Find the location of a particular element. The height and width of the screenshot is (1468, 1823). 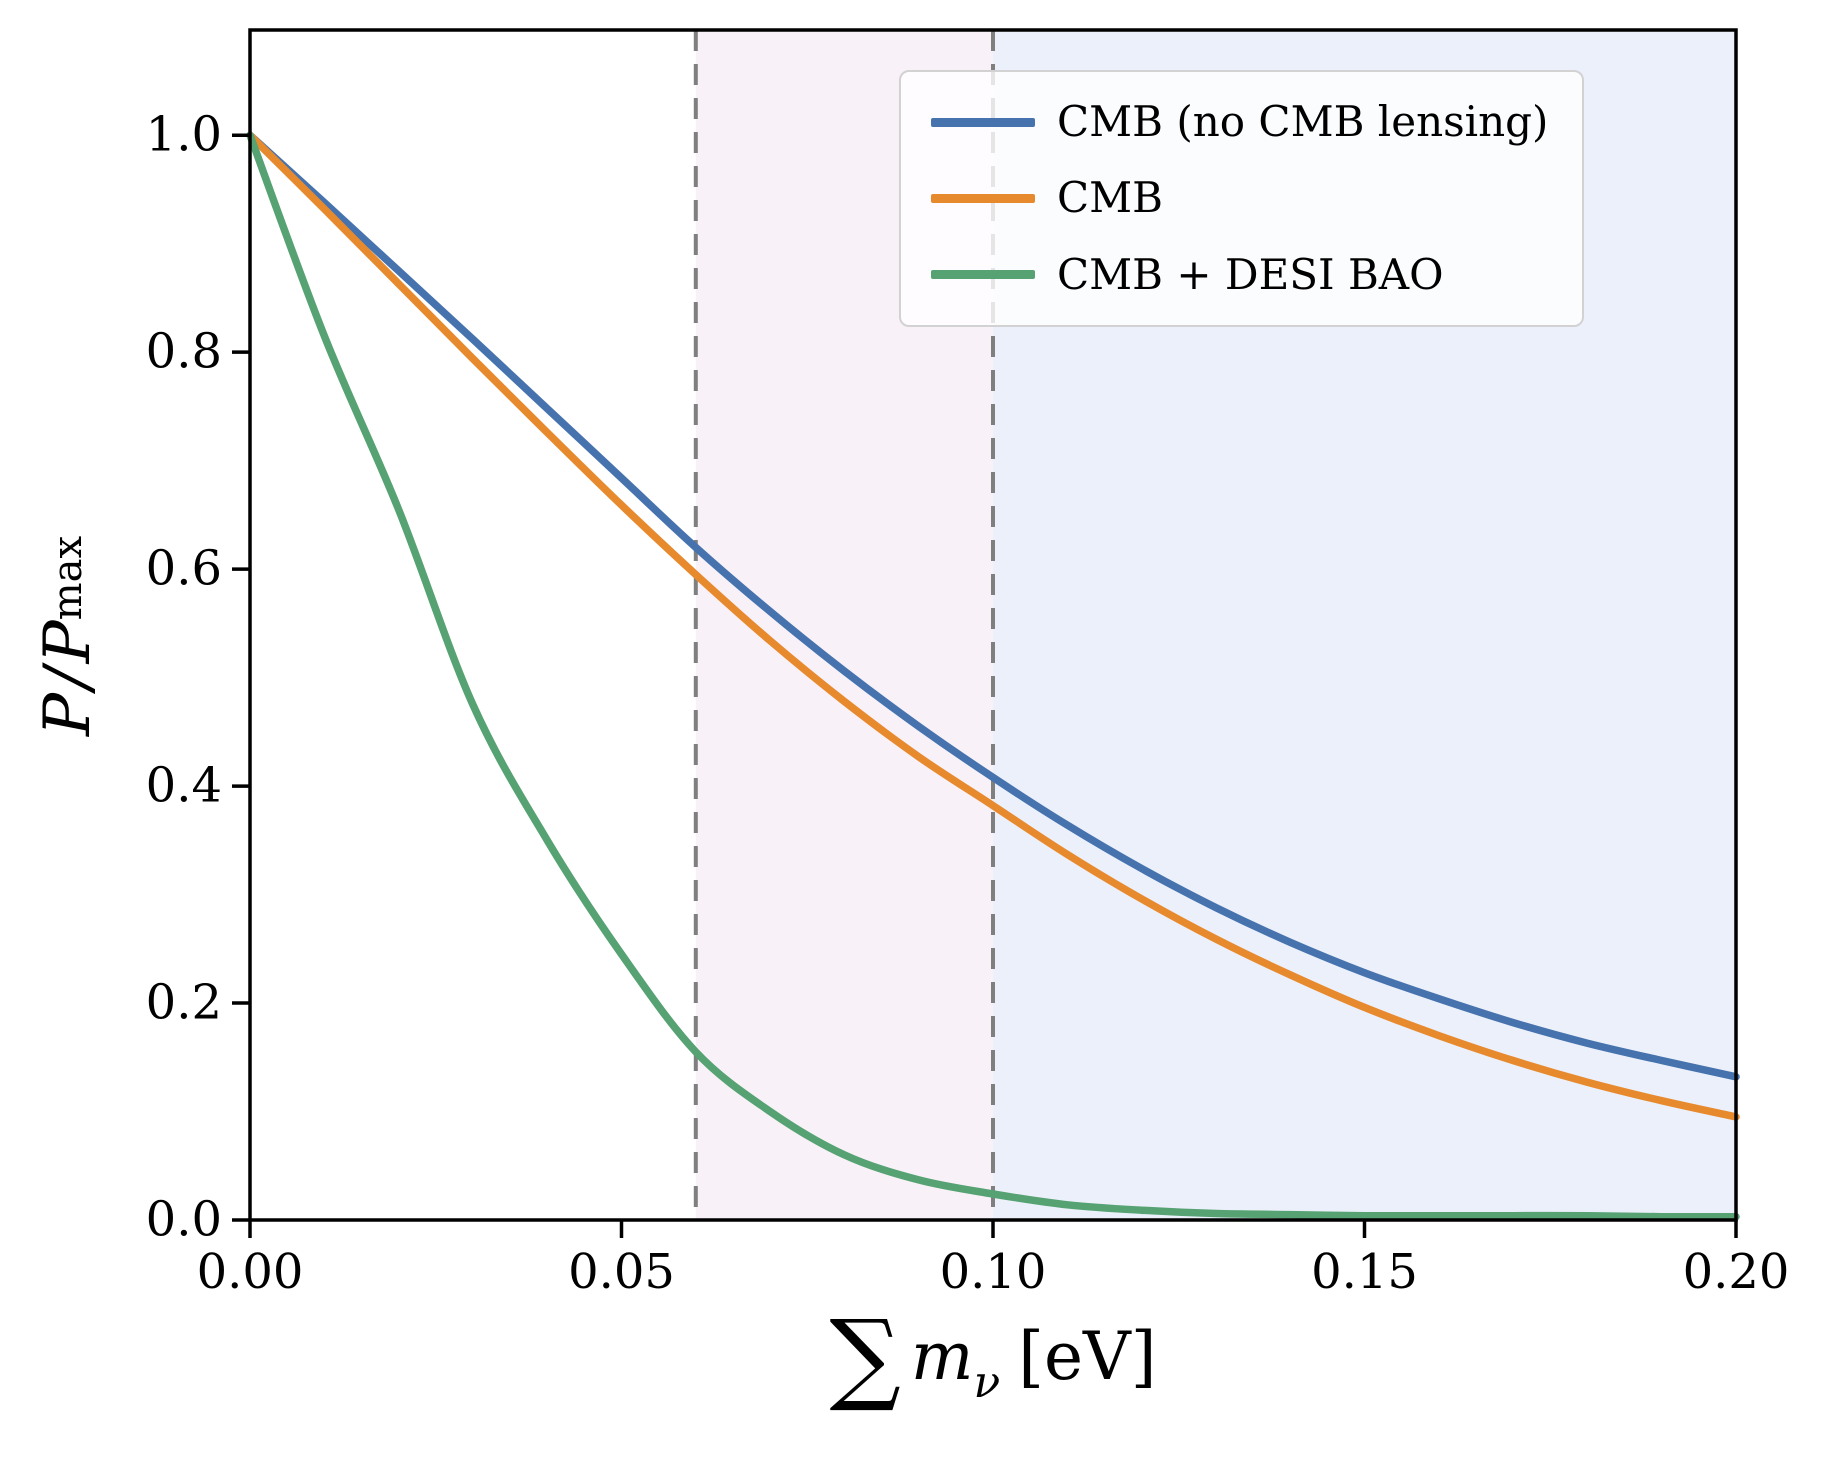

legend-swatch-cmb-no-lensing is located at coordinates (983, 122).